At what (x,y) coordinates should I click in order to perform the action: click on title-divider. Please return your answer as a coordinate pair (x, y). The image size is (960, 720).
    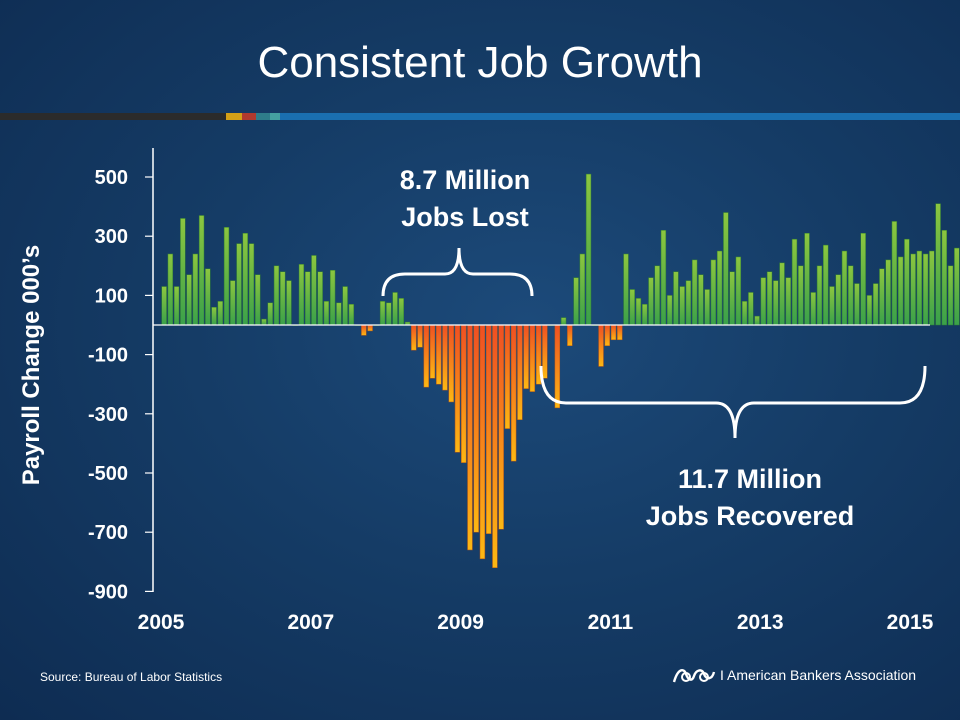
    Looking at the image, I should click on (480, 116).